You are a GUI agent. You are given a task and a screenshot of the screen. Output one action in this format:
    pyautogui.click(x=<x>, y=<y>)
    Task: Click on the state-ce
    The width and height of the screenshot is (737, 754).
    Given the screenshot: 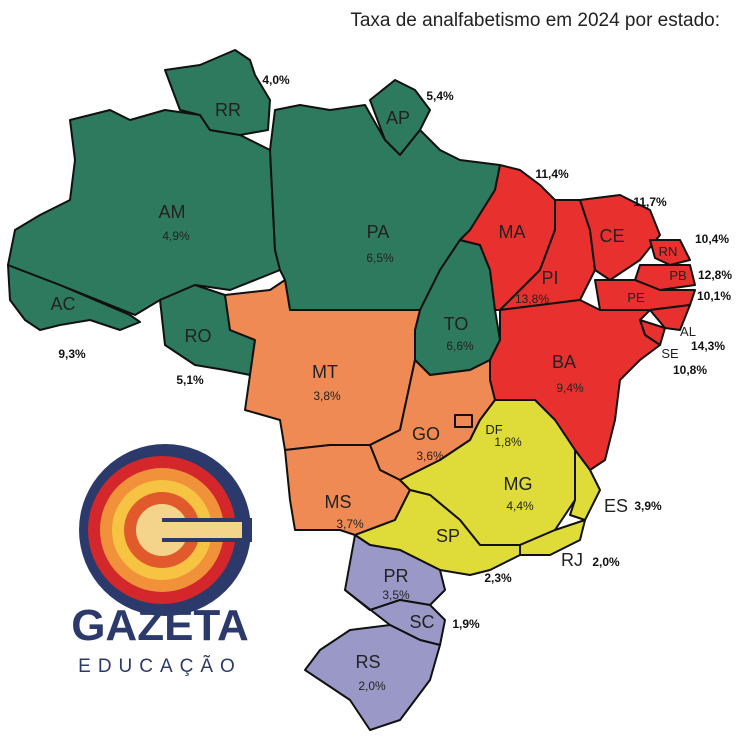 What is the action you would take?
    pyautogui.click(x=620, y=237)
    